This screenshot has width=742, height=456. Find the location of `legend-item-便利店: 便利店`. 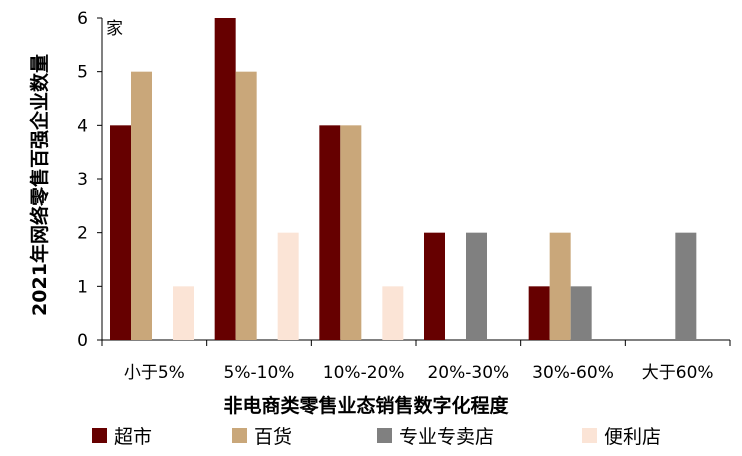

legend-item-便利店: 便利店 is located at coordinates (621, 437).